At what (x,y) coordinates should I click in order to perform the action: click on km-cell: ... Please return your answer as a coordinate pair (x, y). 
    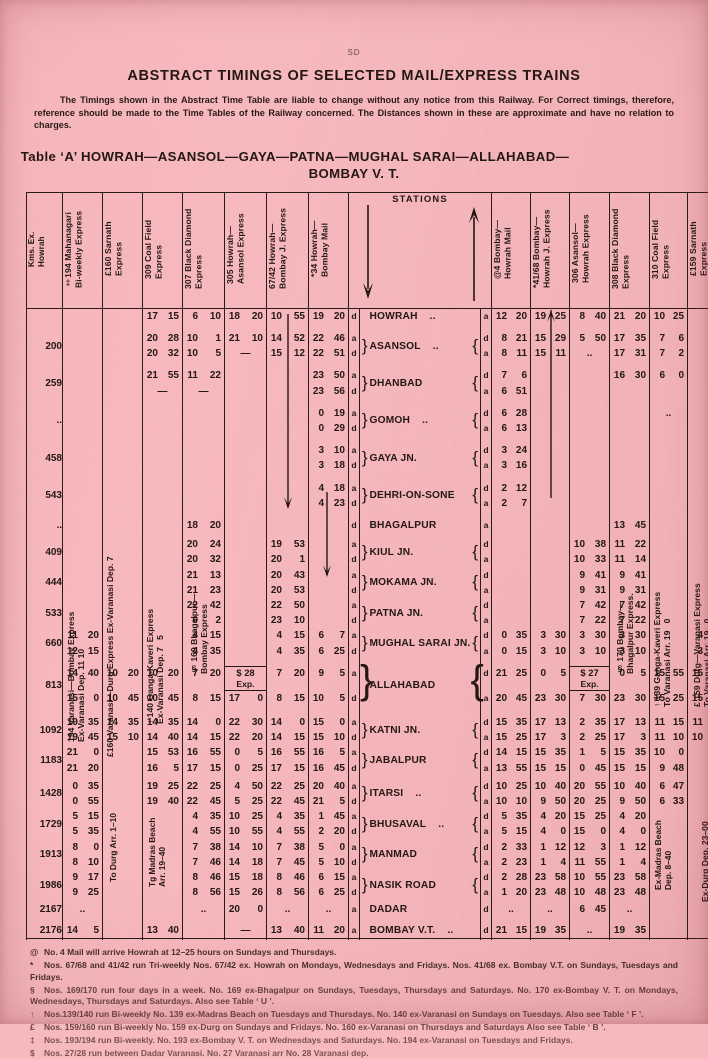
    Looking at the image, I should click on (45, 421).